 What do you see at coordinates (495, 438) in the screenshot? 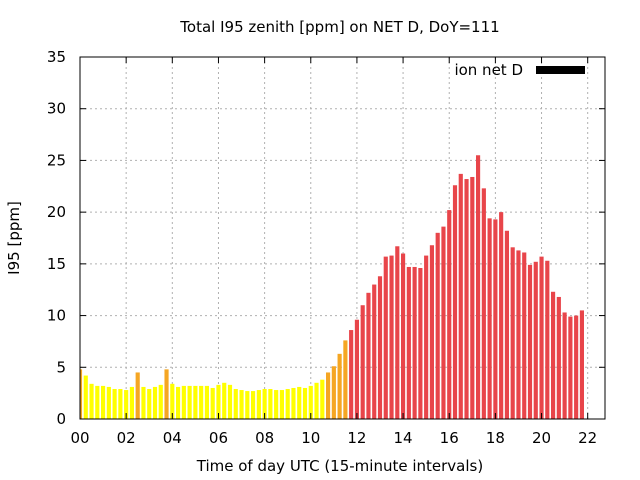
I see `x-tick-label: 18` at bounding box center [495, 438].